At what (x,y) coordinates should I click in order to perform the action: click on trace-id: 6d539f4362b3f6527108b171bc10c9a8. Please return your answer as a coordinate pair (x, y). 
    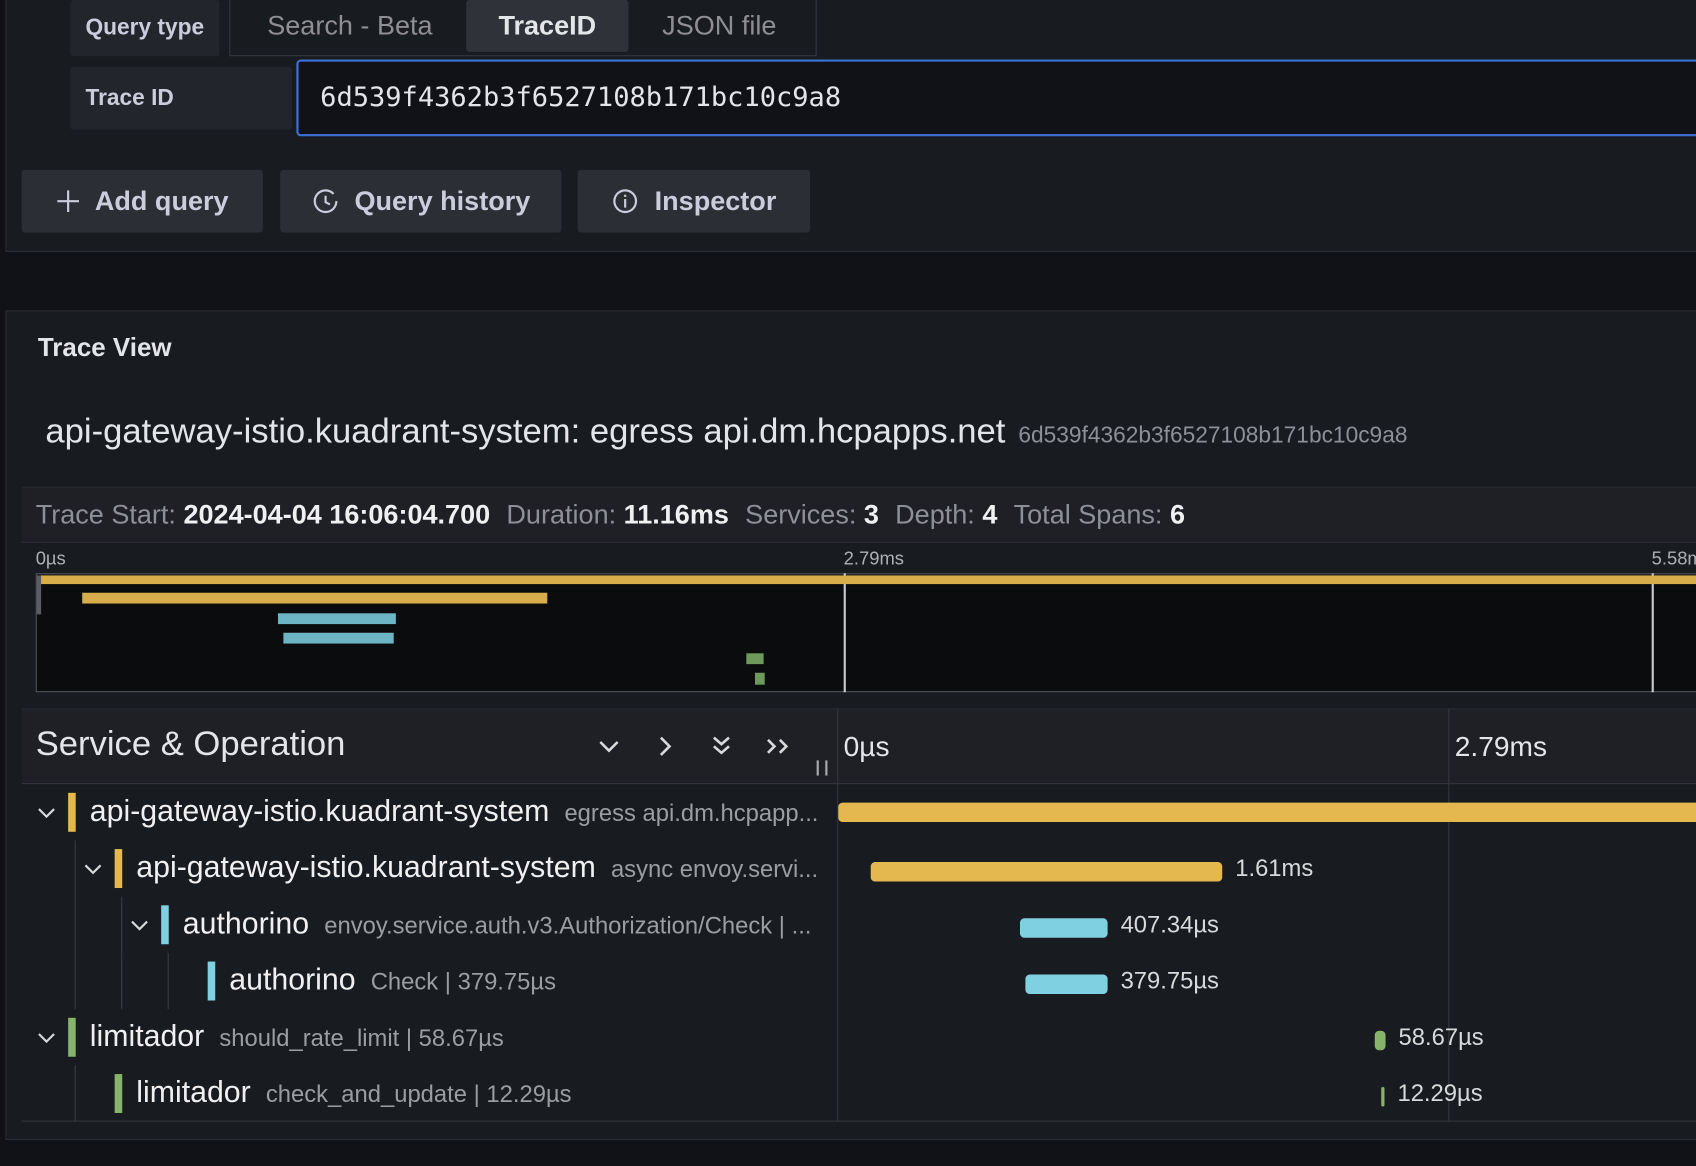
    Looking at the image, I should click on (1213, 435).